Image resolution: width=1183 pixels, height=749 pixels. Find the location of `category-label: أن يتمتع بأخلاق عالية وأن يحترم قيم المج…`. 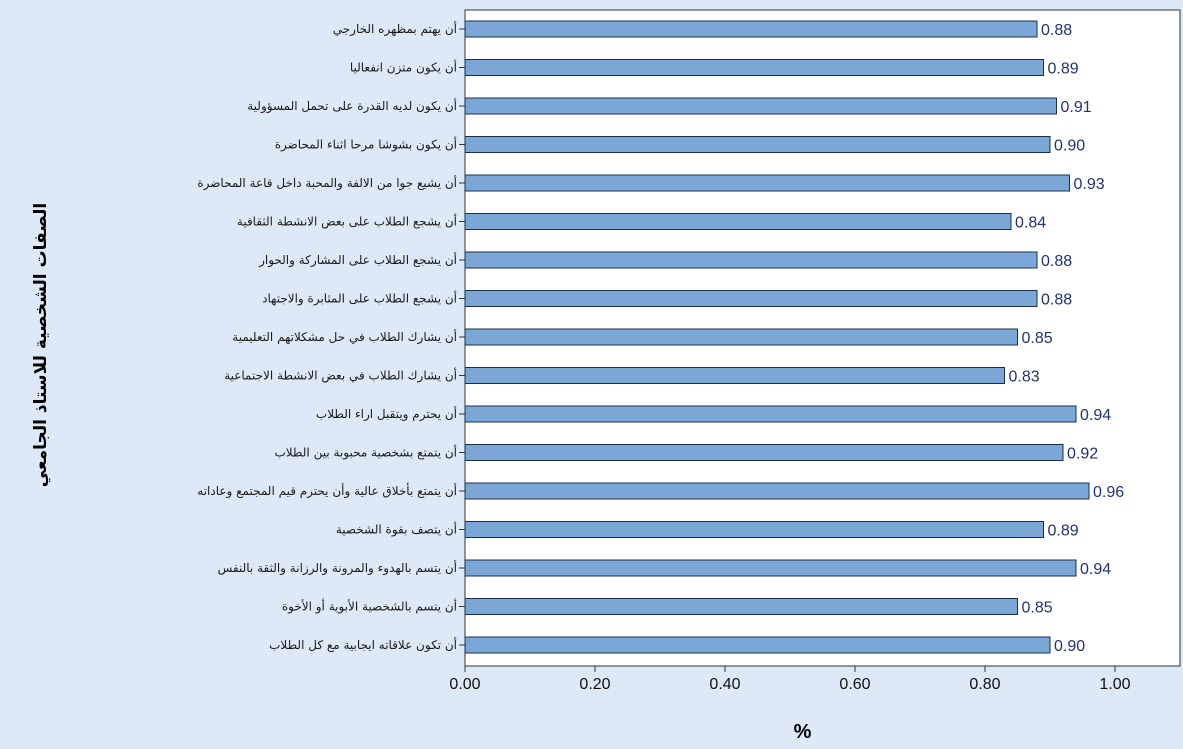

category-label: أن يتمتع بأخلاق عالية وأن يحترم قيم المج… is located at coordinates (327, 490).